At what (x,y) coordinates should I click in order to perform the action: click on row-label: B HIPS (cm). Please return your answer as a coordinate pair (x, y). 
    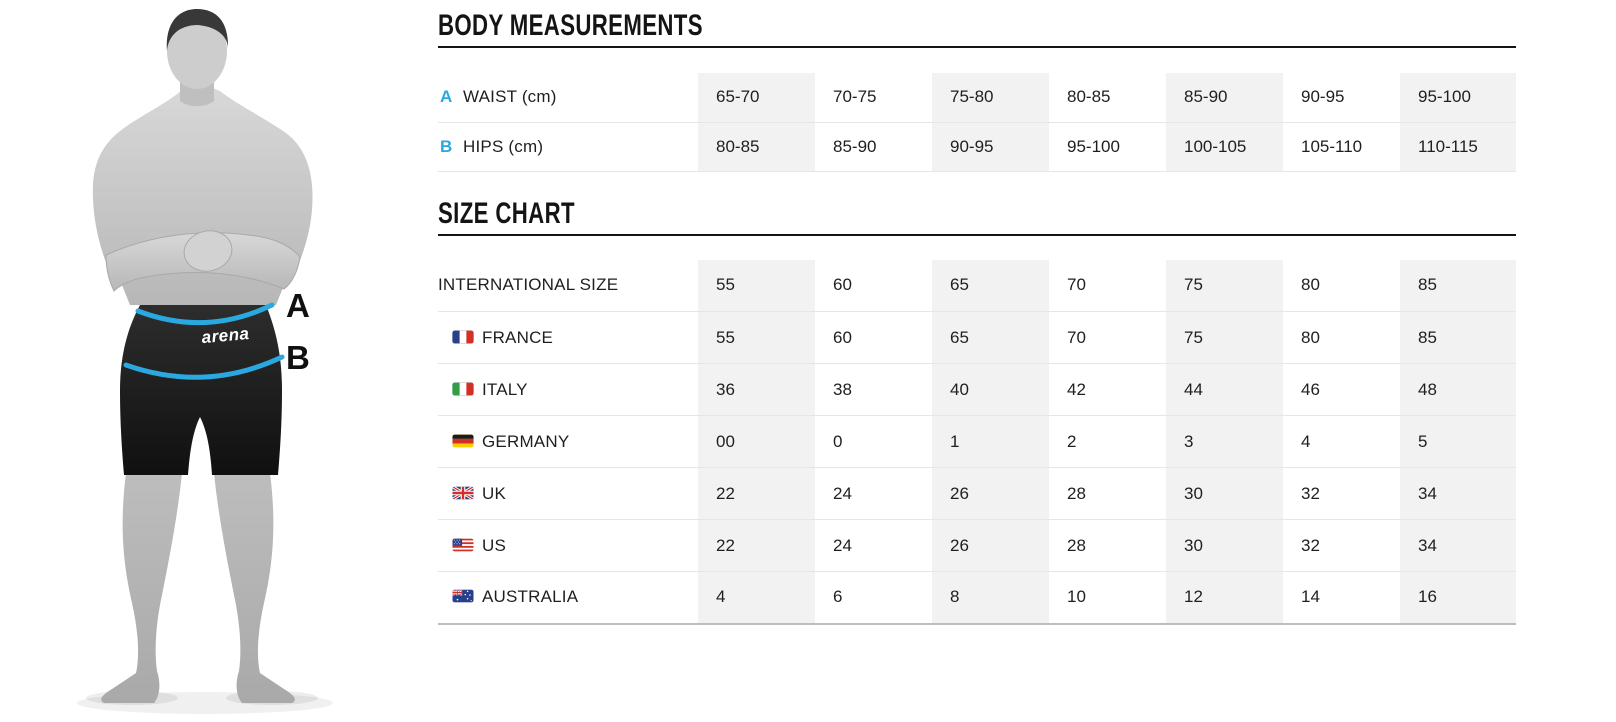
    Looking at the image, I should click on (568, 147).